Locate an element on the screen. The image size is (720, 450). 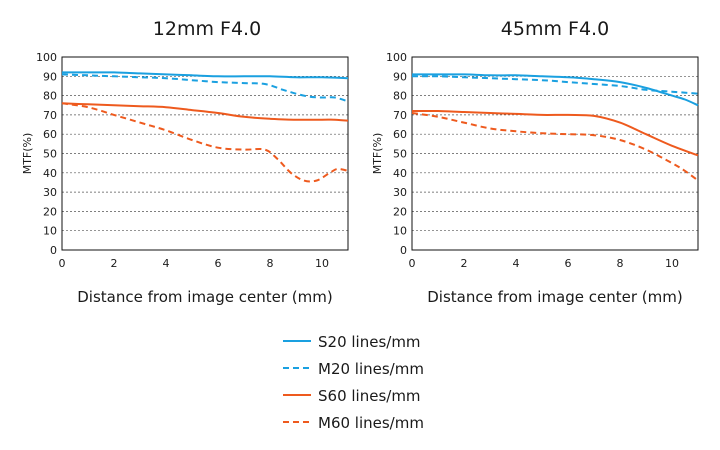
legend-label: S60 lines/mm is located at coordinates (369, 396).